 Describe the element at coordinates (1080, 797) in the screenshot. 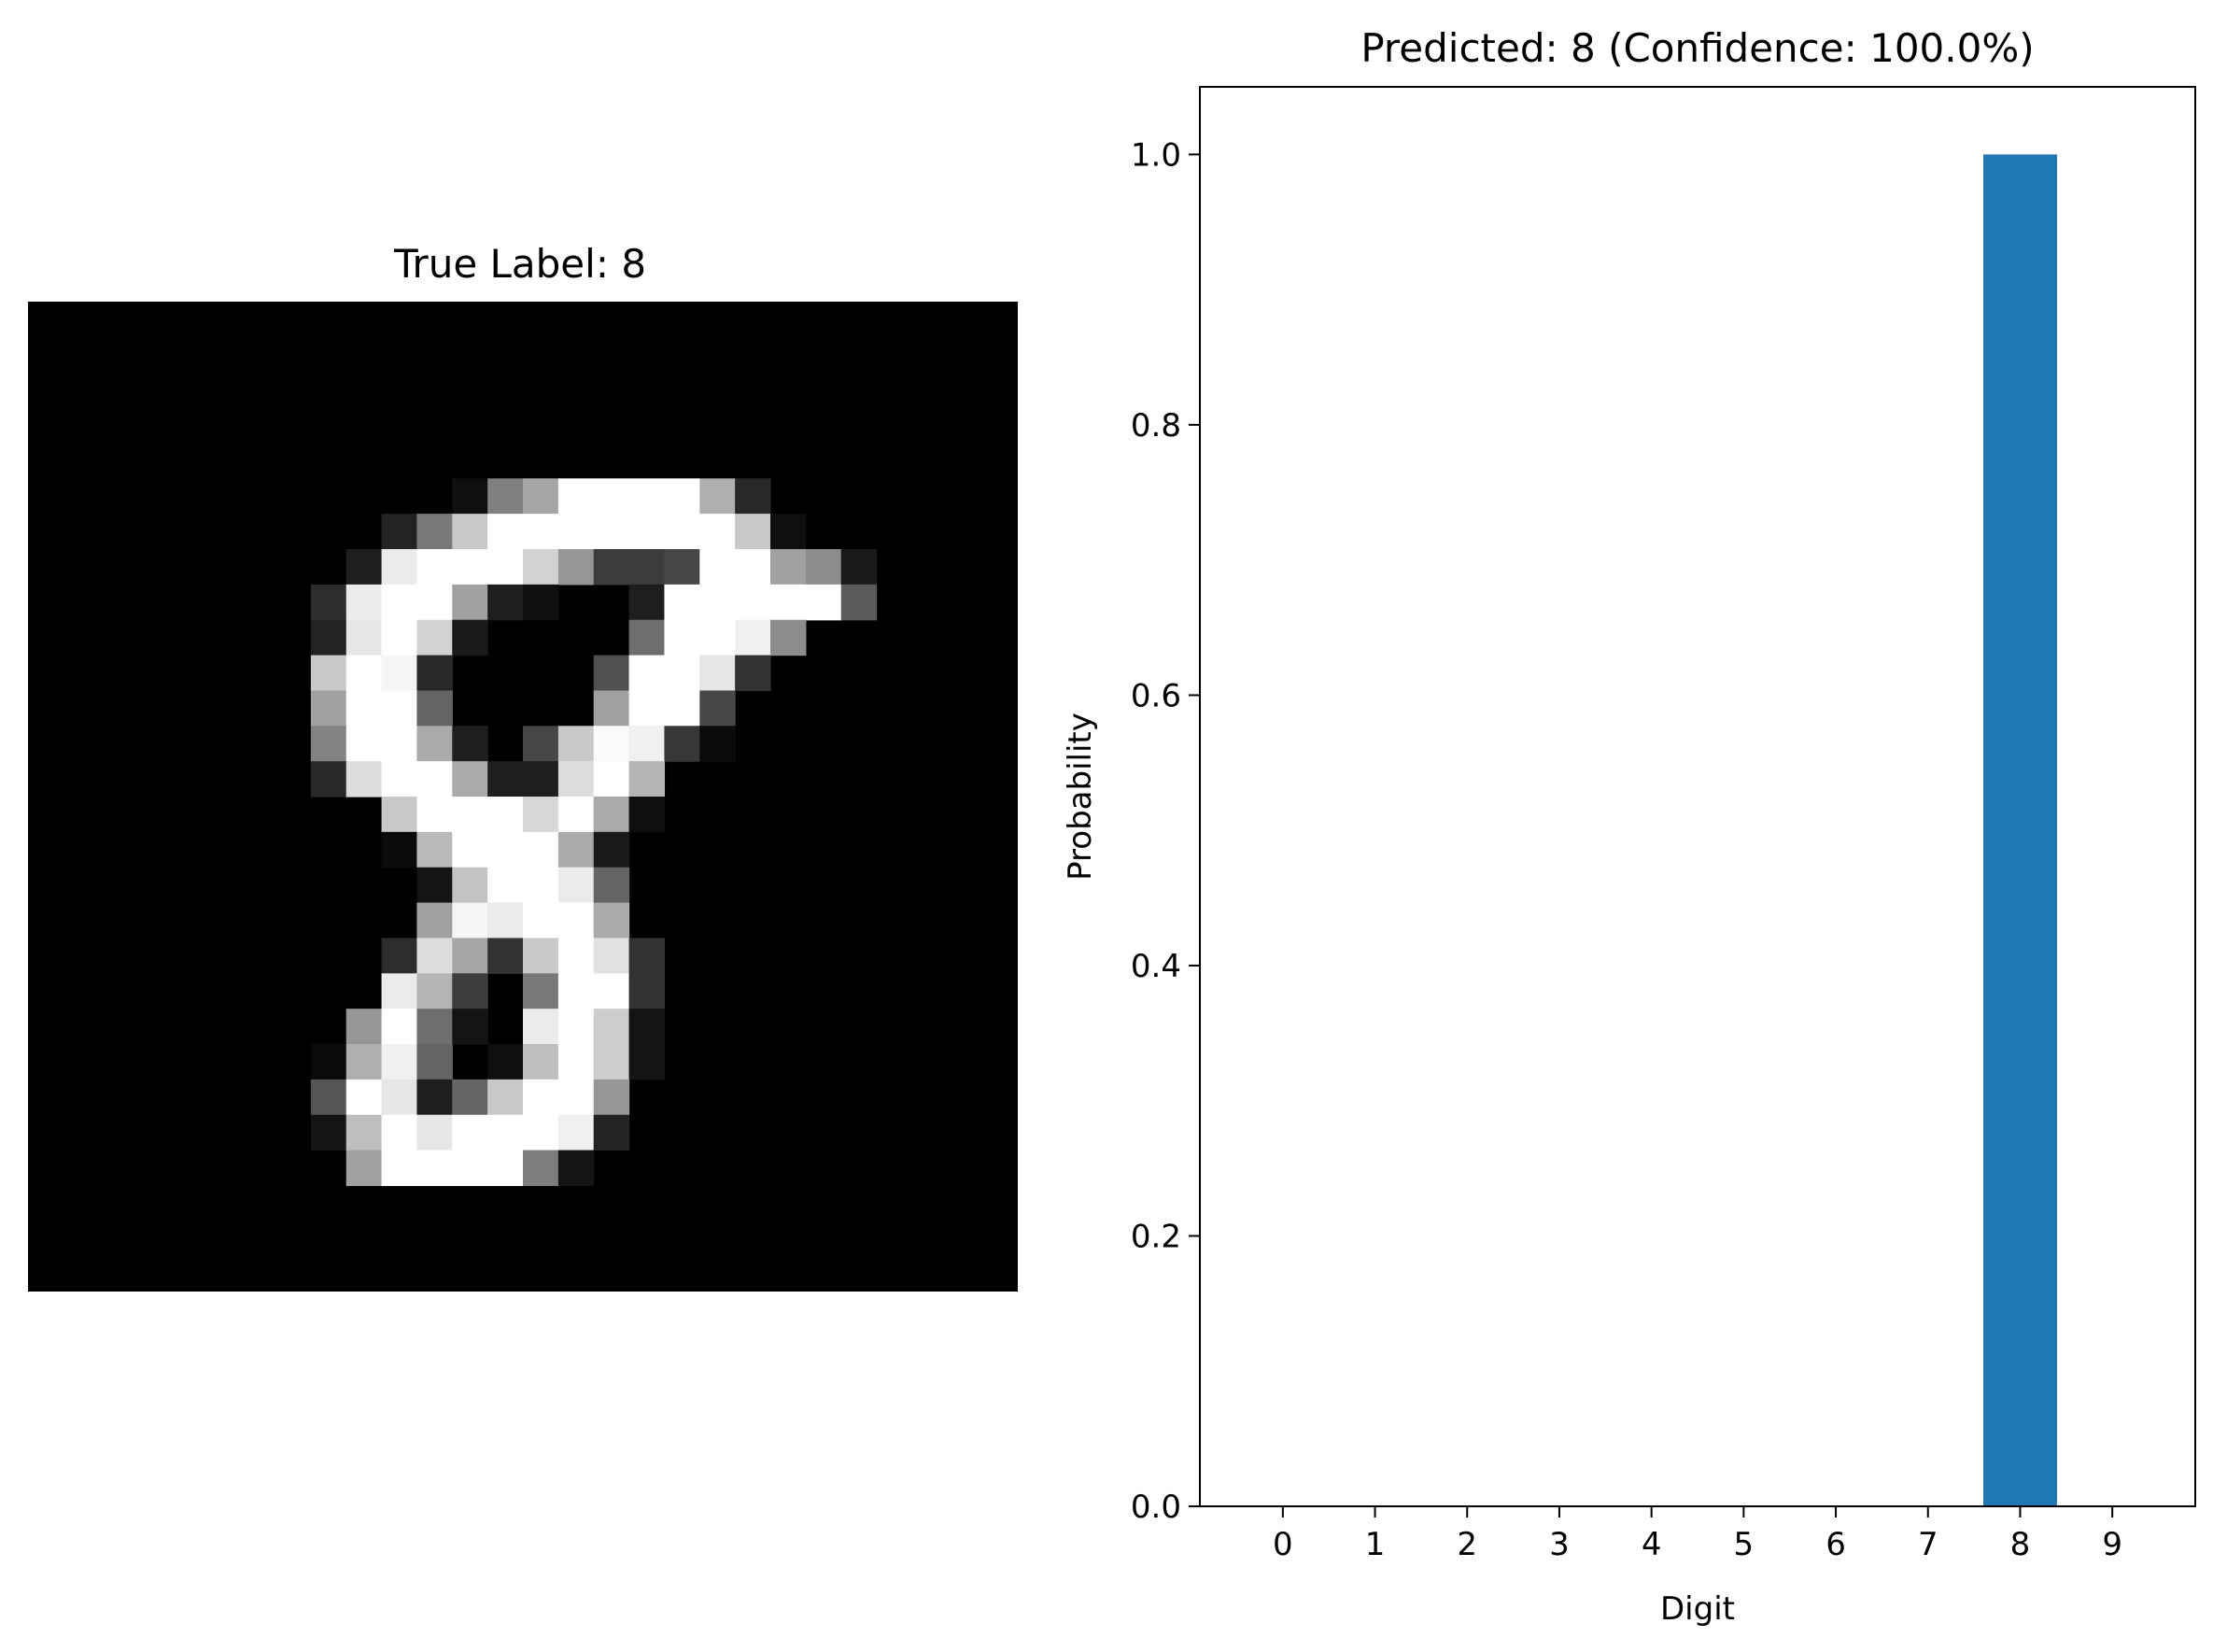

I see `y-axis-label: Probability` at that location.